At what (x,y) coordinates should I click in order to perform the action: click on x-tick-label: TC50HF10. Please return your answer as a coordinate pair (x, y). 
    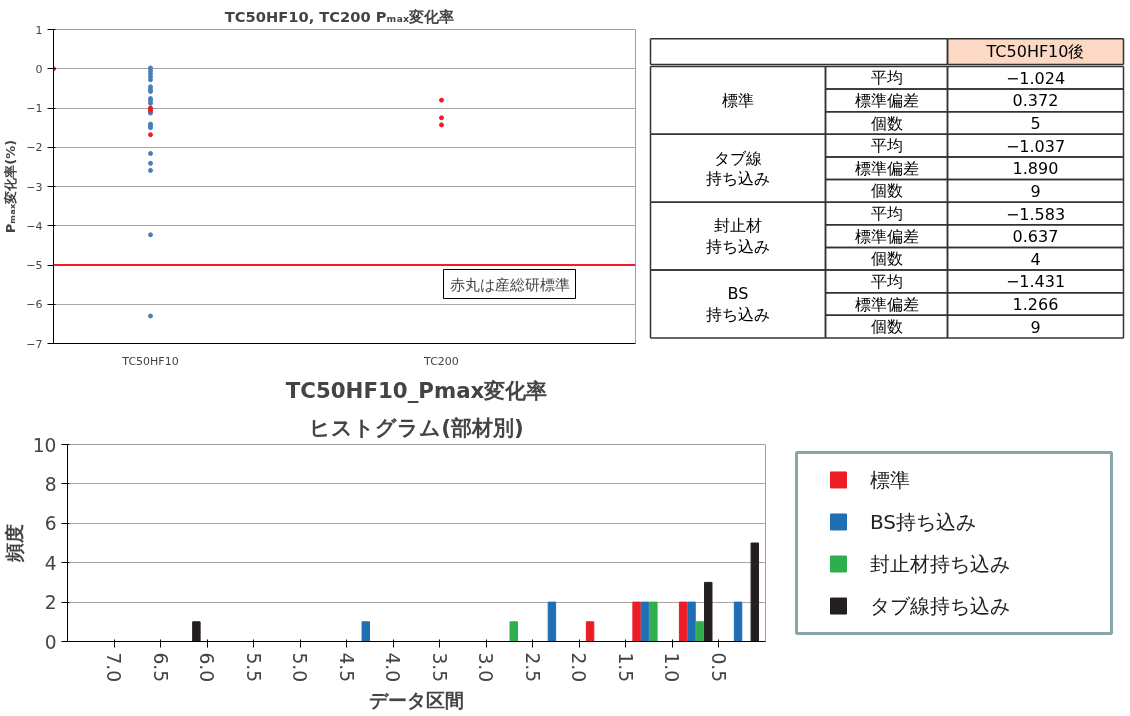
    Looking at the image, I should click on (150, 361).